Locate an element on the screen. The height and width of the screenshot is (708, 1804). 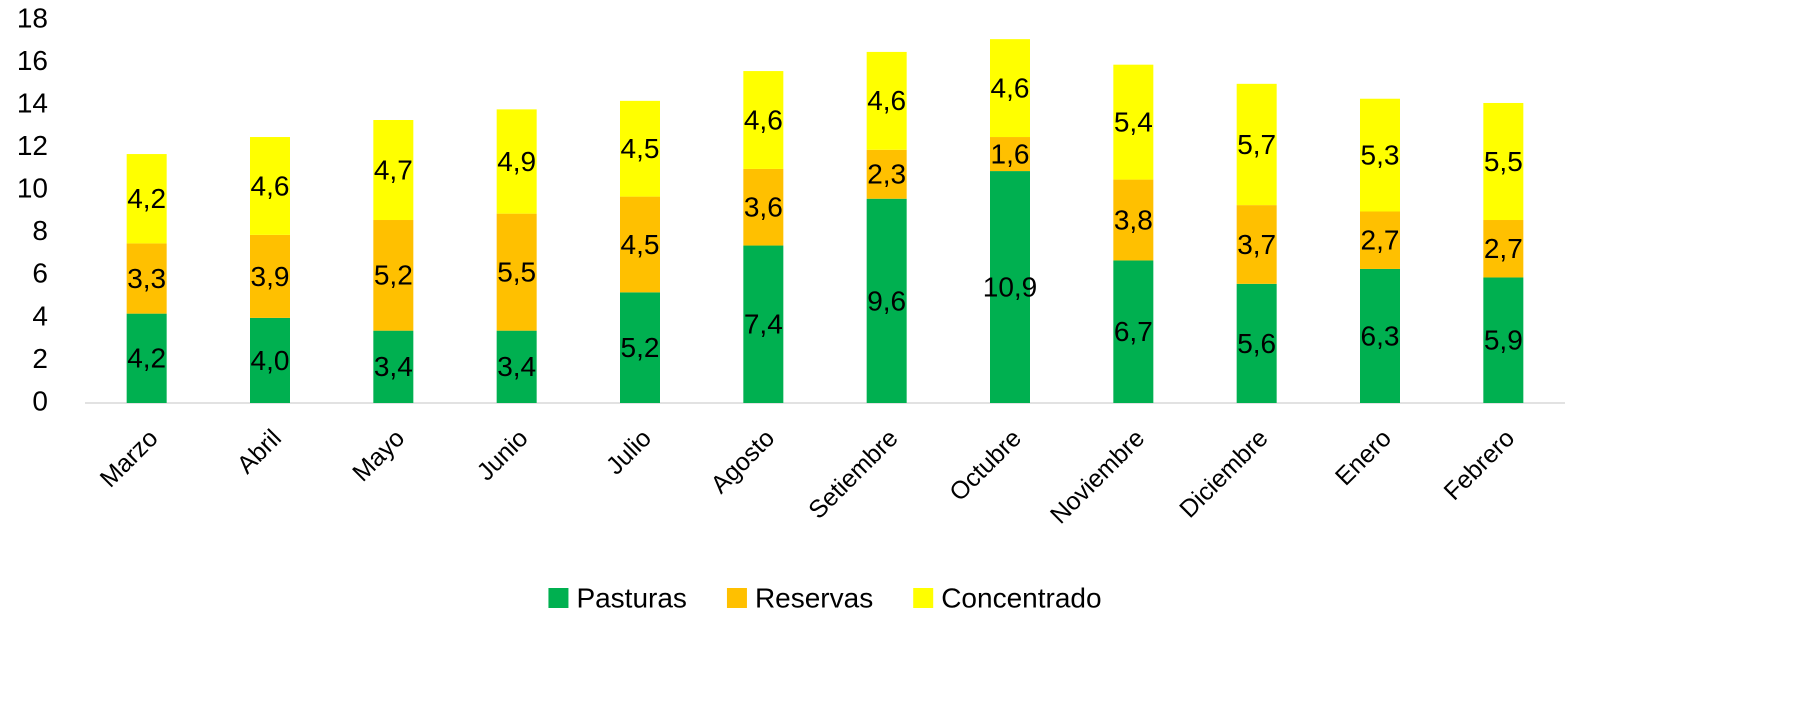
data-label: 1,6 is located at coordinates (1010, 153).